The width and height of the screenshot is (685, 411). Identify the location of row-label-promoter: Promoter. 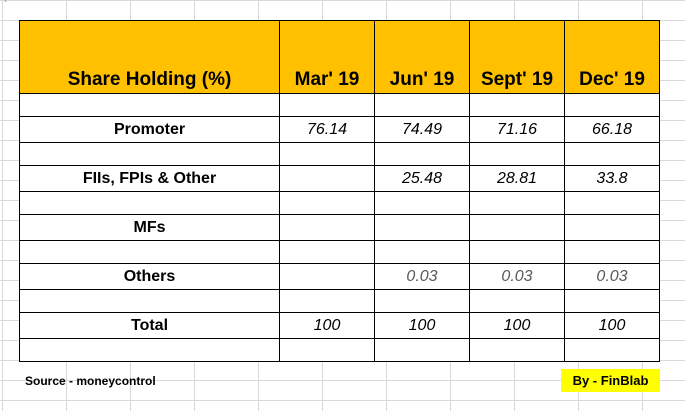
(149, 129).